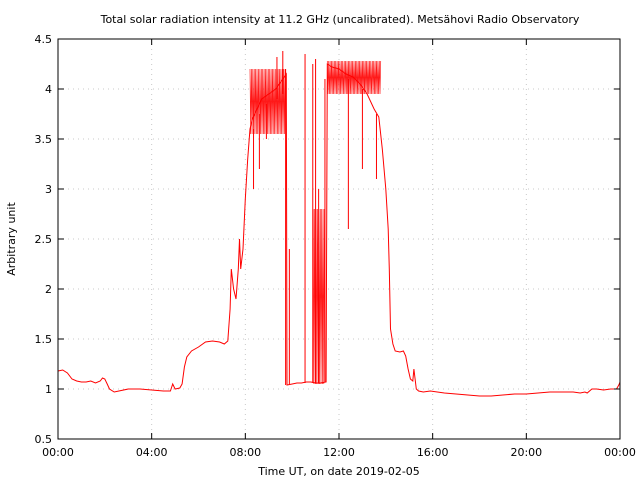 The width and height of the screenshot is (640, 480). I want to click on y-tick-label: 2.5, so click(44, 239).